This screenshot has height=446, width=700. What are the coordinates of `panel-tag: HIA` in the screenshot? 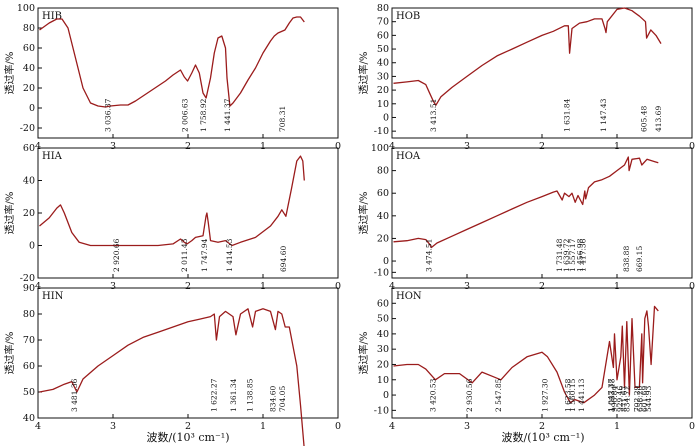 It's located at (52, 156).